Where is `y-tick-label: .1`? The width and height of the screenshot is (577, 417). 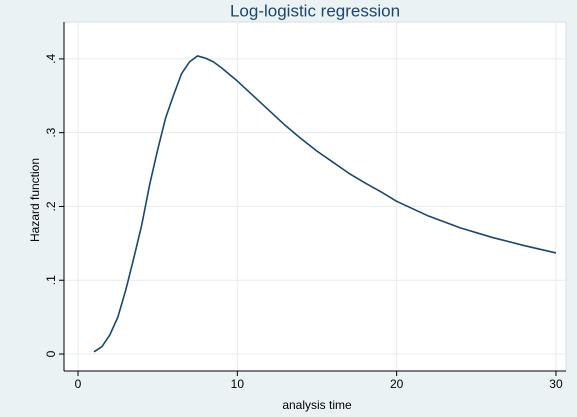
y-tick-label: .1 is located at coordinates (51, 280).